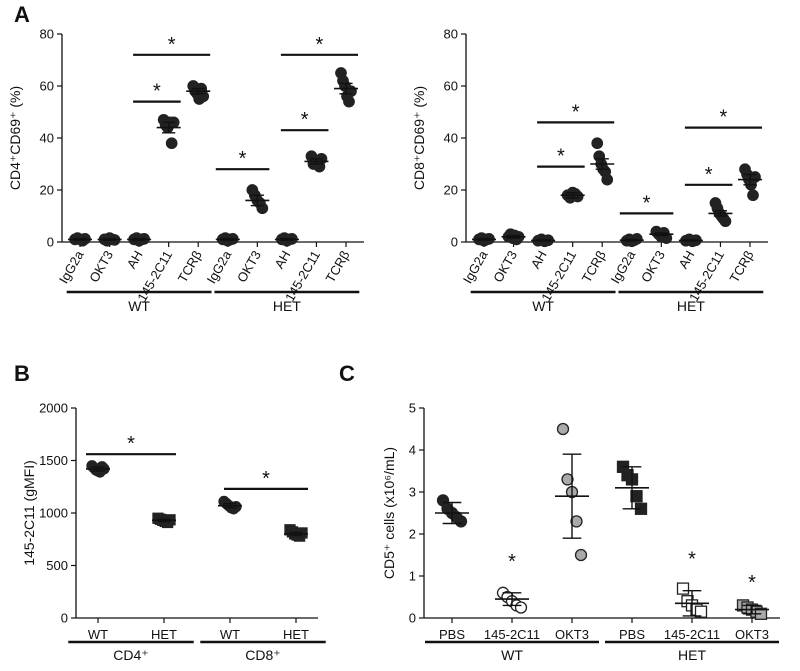  I want to click on y-axis-label: 145-2C11 (gMFI), so click(29, 513).